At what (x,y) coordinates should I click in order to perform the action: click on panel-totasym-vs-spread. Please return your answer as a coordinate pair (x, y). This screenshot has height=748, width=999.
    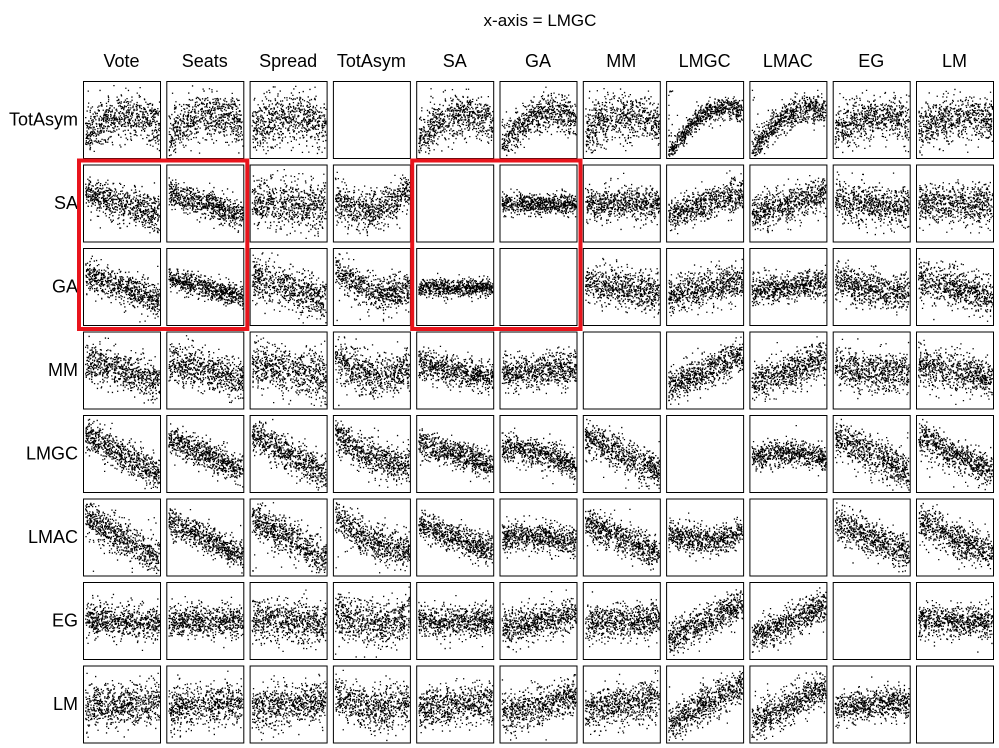
    Looking at the image, I should click on (288, 120).